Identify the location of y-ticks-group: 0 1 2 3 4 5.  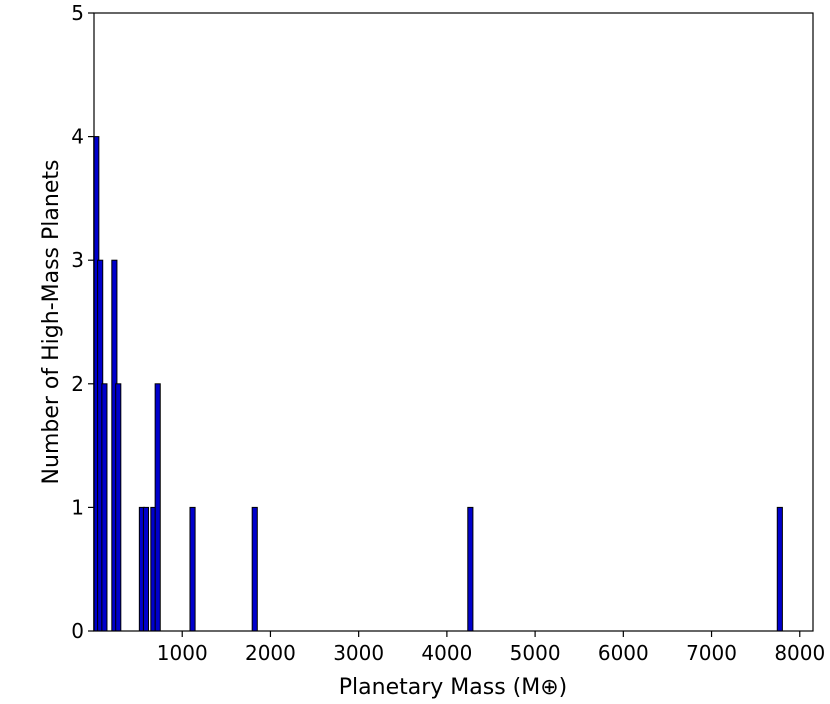
(82, 322).